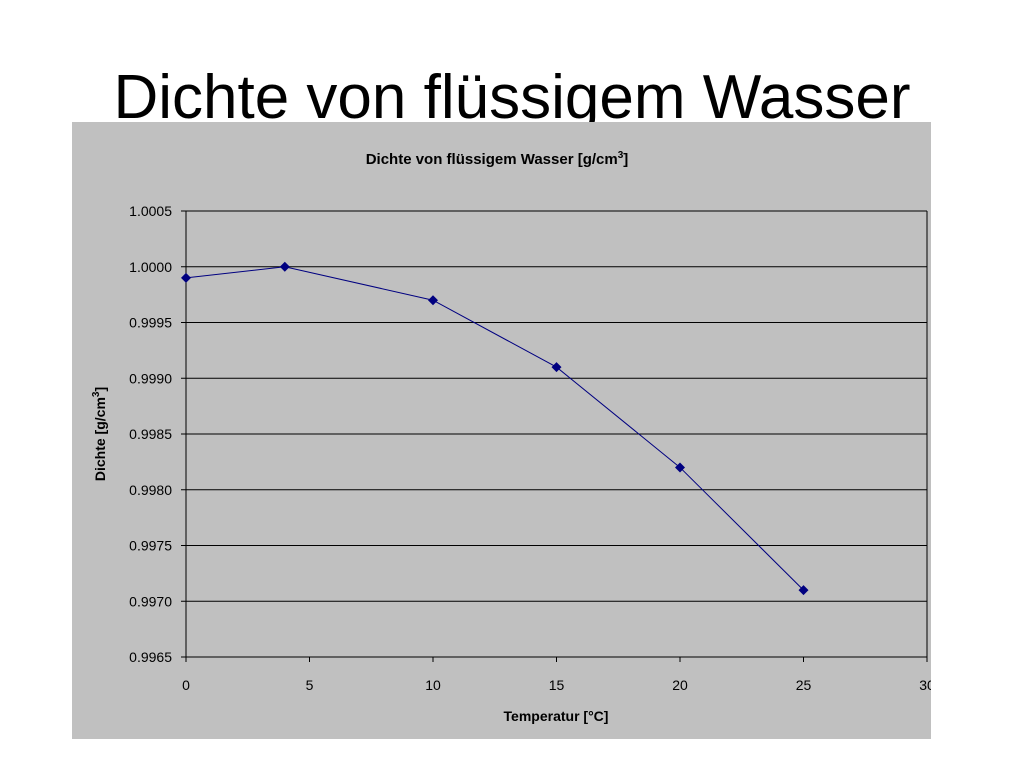  What do you see at coordinates (680, 685) in the screenshot?
I see `x-tick-label: 20` at bounding box center [680, 685].